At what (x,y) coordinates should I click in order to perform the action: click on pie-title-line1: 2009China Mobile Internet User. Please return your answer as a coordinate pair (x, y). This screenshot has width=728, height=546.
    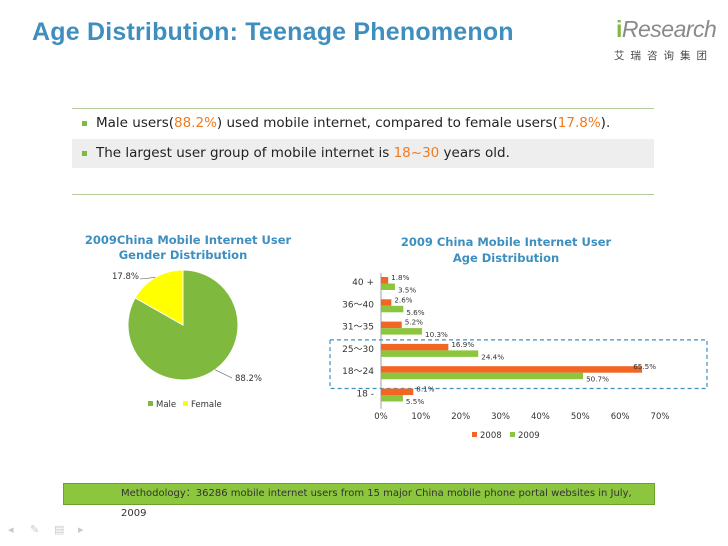
    Looking at the image, I should click on (188, 240).